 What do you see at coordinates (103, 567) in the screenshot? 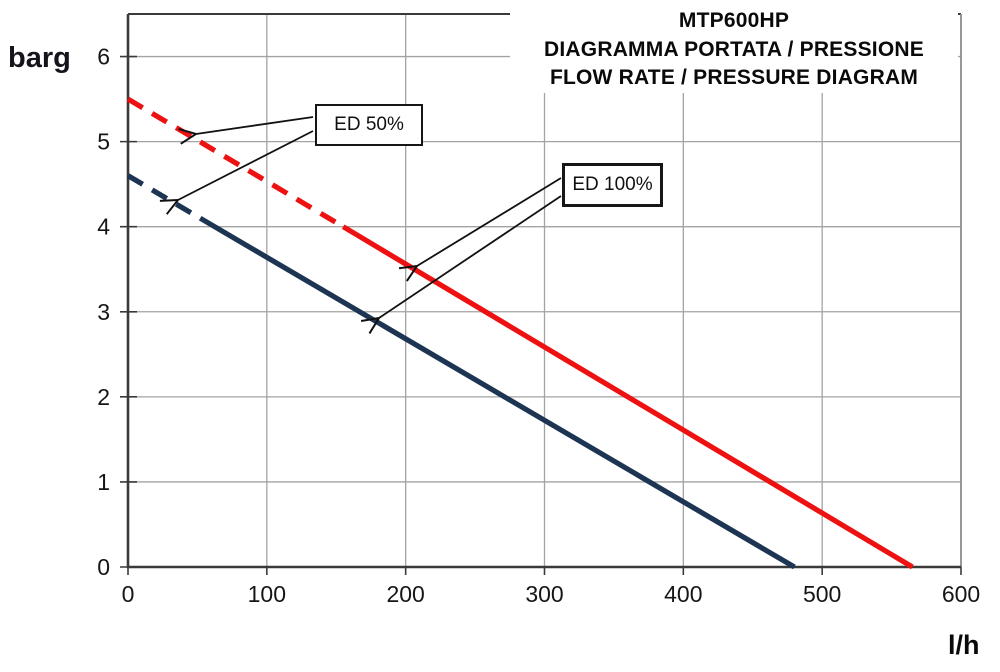
I see `y-tick-label: 0` at bounding box center [103, 567].